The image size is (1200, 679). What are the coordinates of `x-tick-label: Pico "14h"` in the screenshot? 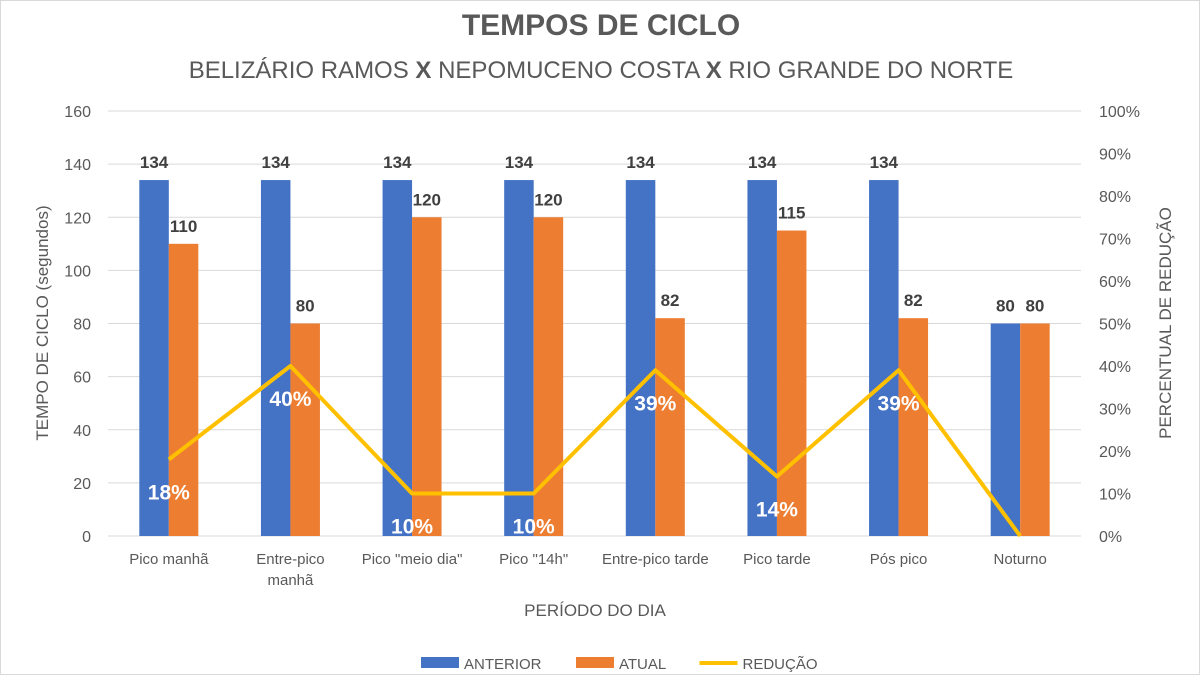 It's located at (533, 559).